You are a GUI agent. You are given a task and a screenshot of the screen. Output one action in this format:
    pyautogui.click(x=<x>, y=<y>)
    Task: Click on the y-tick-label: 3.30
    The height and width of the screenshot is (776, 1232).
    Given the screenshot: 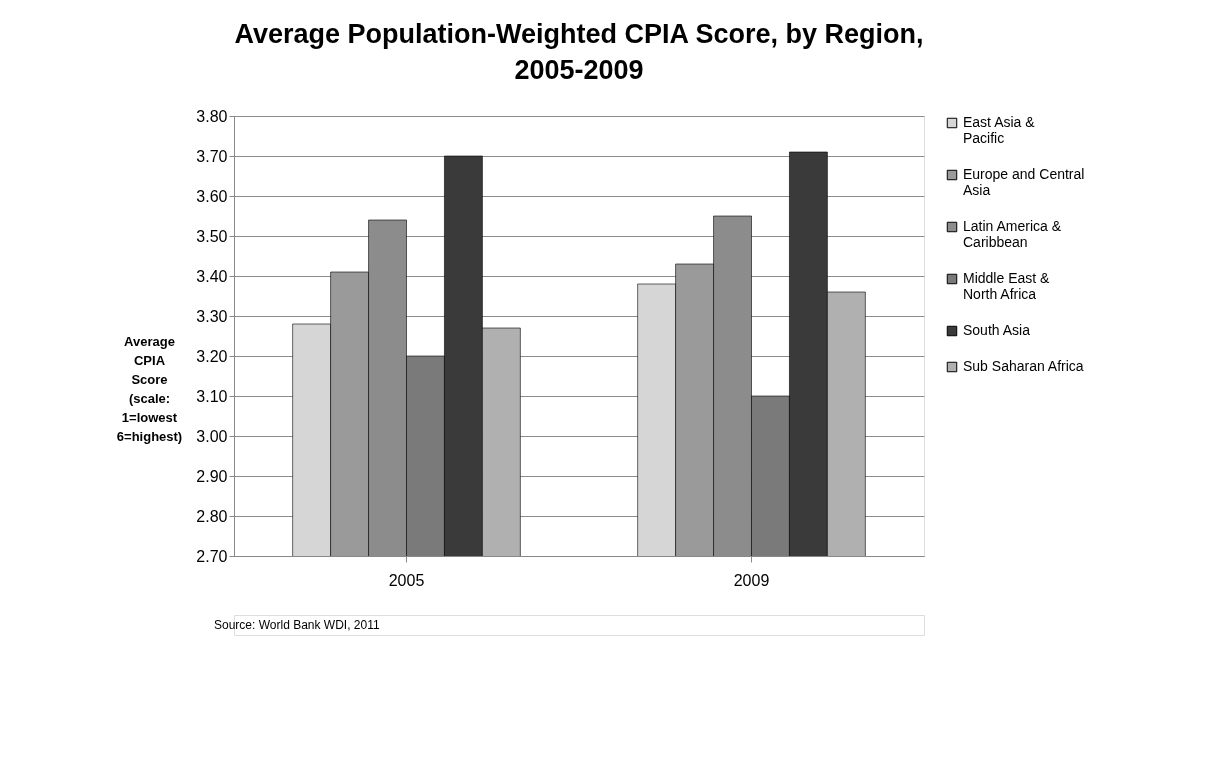 What is the action you would take?
    pyautogui.click(x=212, y=316)
    